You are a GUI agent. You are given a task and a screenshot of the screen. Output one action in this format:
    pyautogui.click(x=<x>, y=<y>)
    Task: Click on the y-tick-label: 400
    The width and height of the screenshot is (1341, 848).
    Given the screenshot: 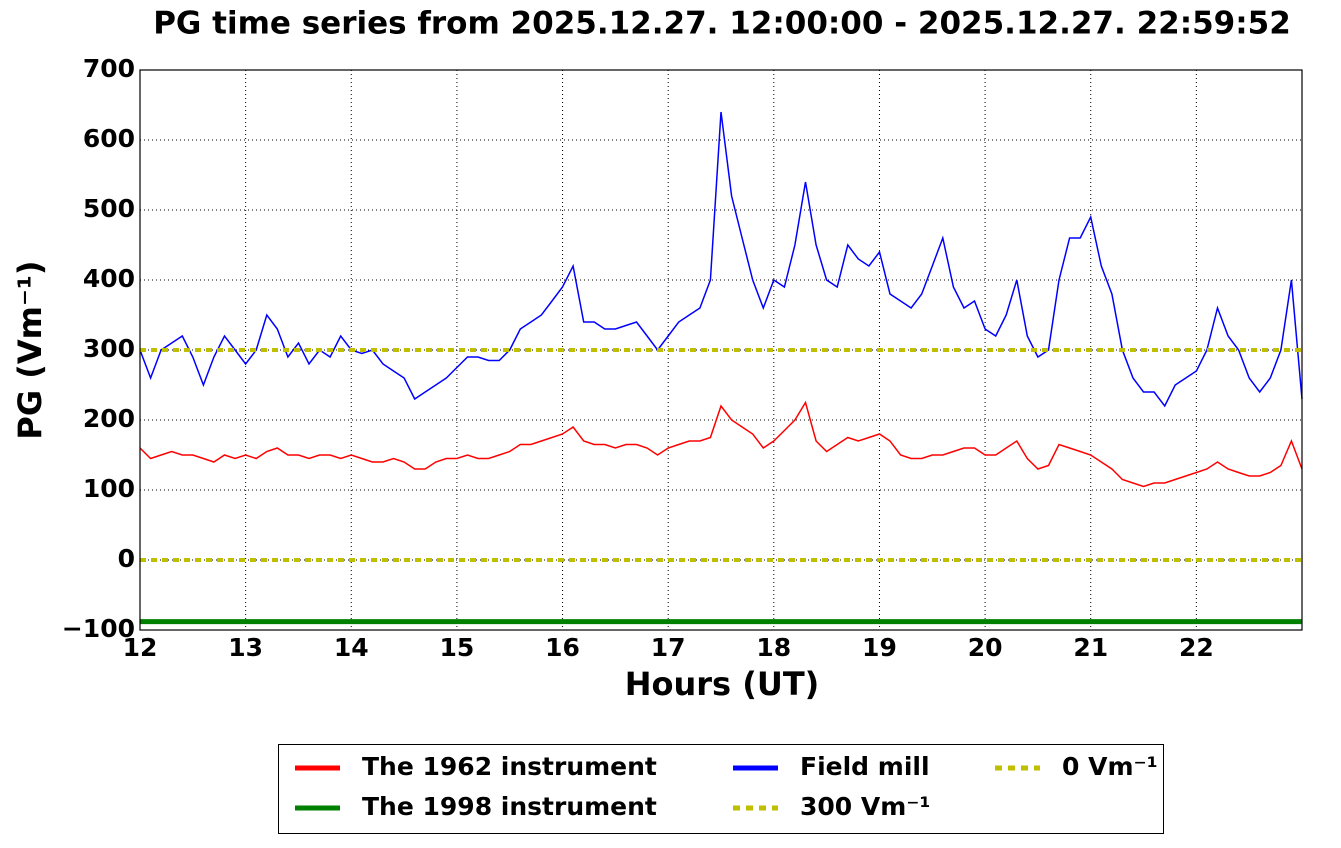 What is the action you would take?
    pyautogui.click(x=109, y=278)
    